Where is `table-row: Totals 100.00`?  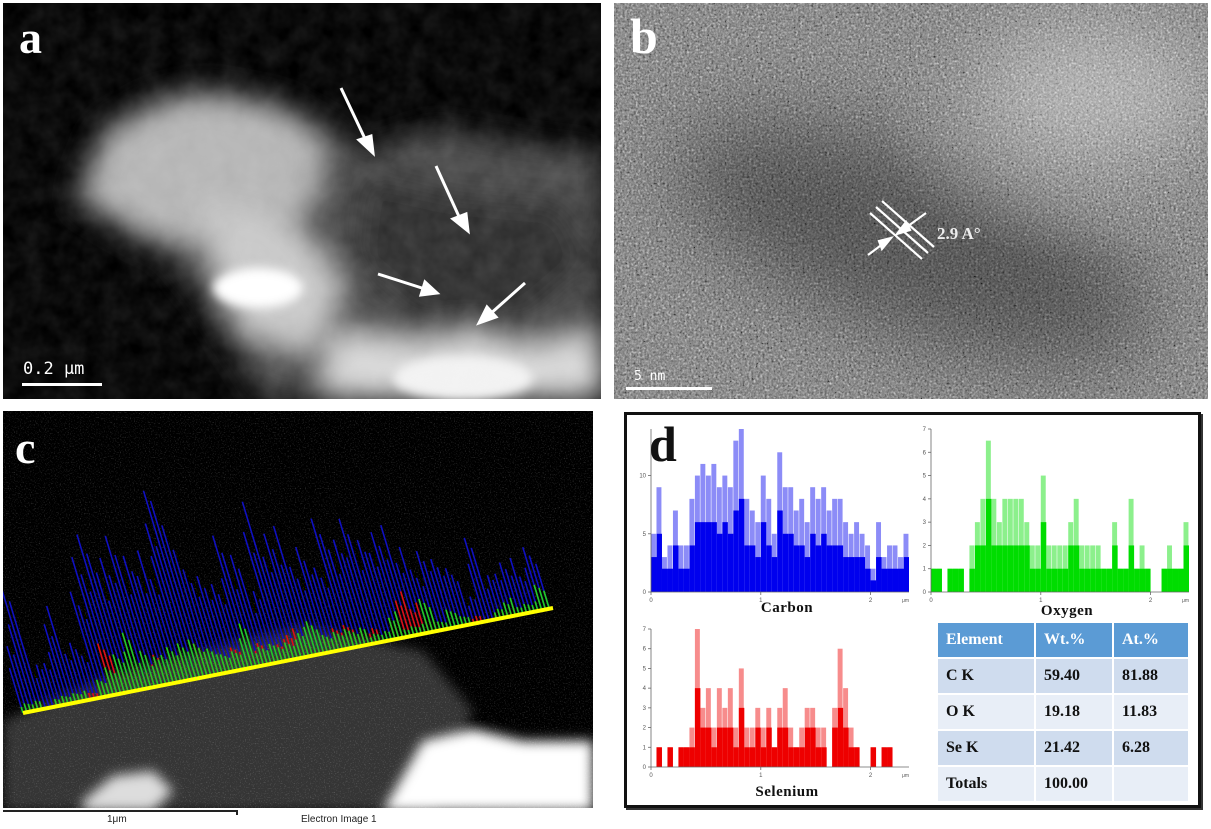 table-row: Totals 100.00 is located at coordinates (1063, 784).